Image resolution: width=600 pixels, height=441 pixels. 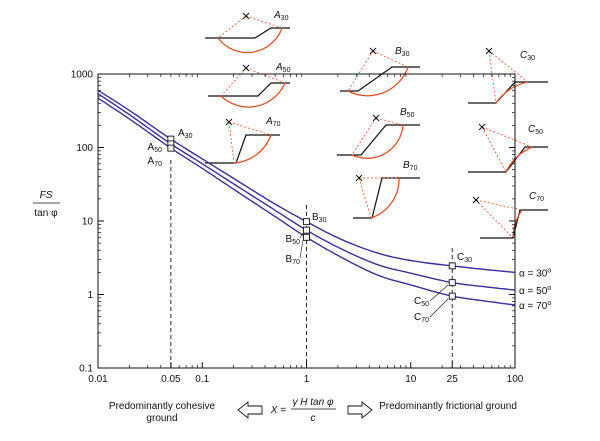 I want to click on y-tick-label: 10, so click(x=88, y=222).